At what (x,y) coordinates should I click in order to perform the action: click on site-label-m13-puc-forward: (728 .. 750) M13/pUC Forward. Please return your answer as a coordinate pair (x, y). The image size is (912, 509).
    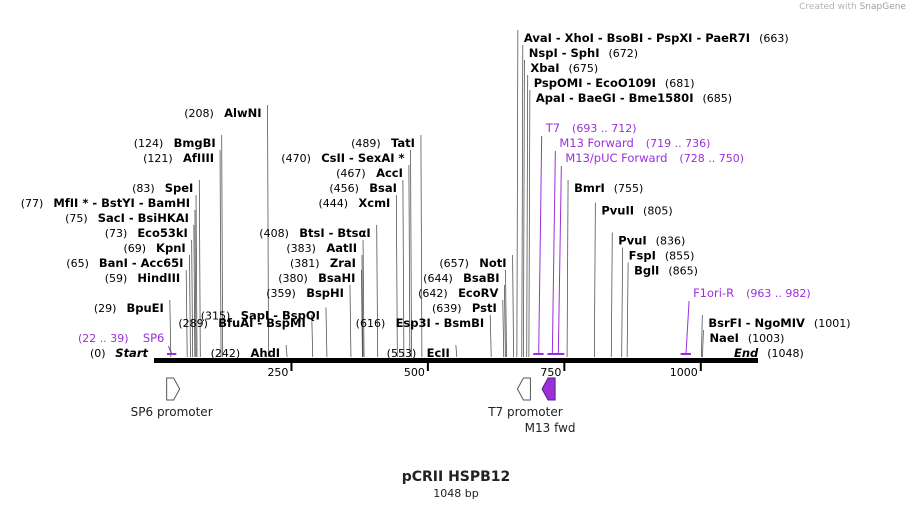
    Looking at the image, I should click on (654, 158).